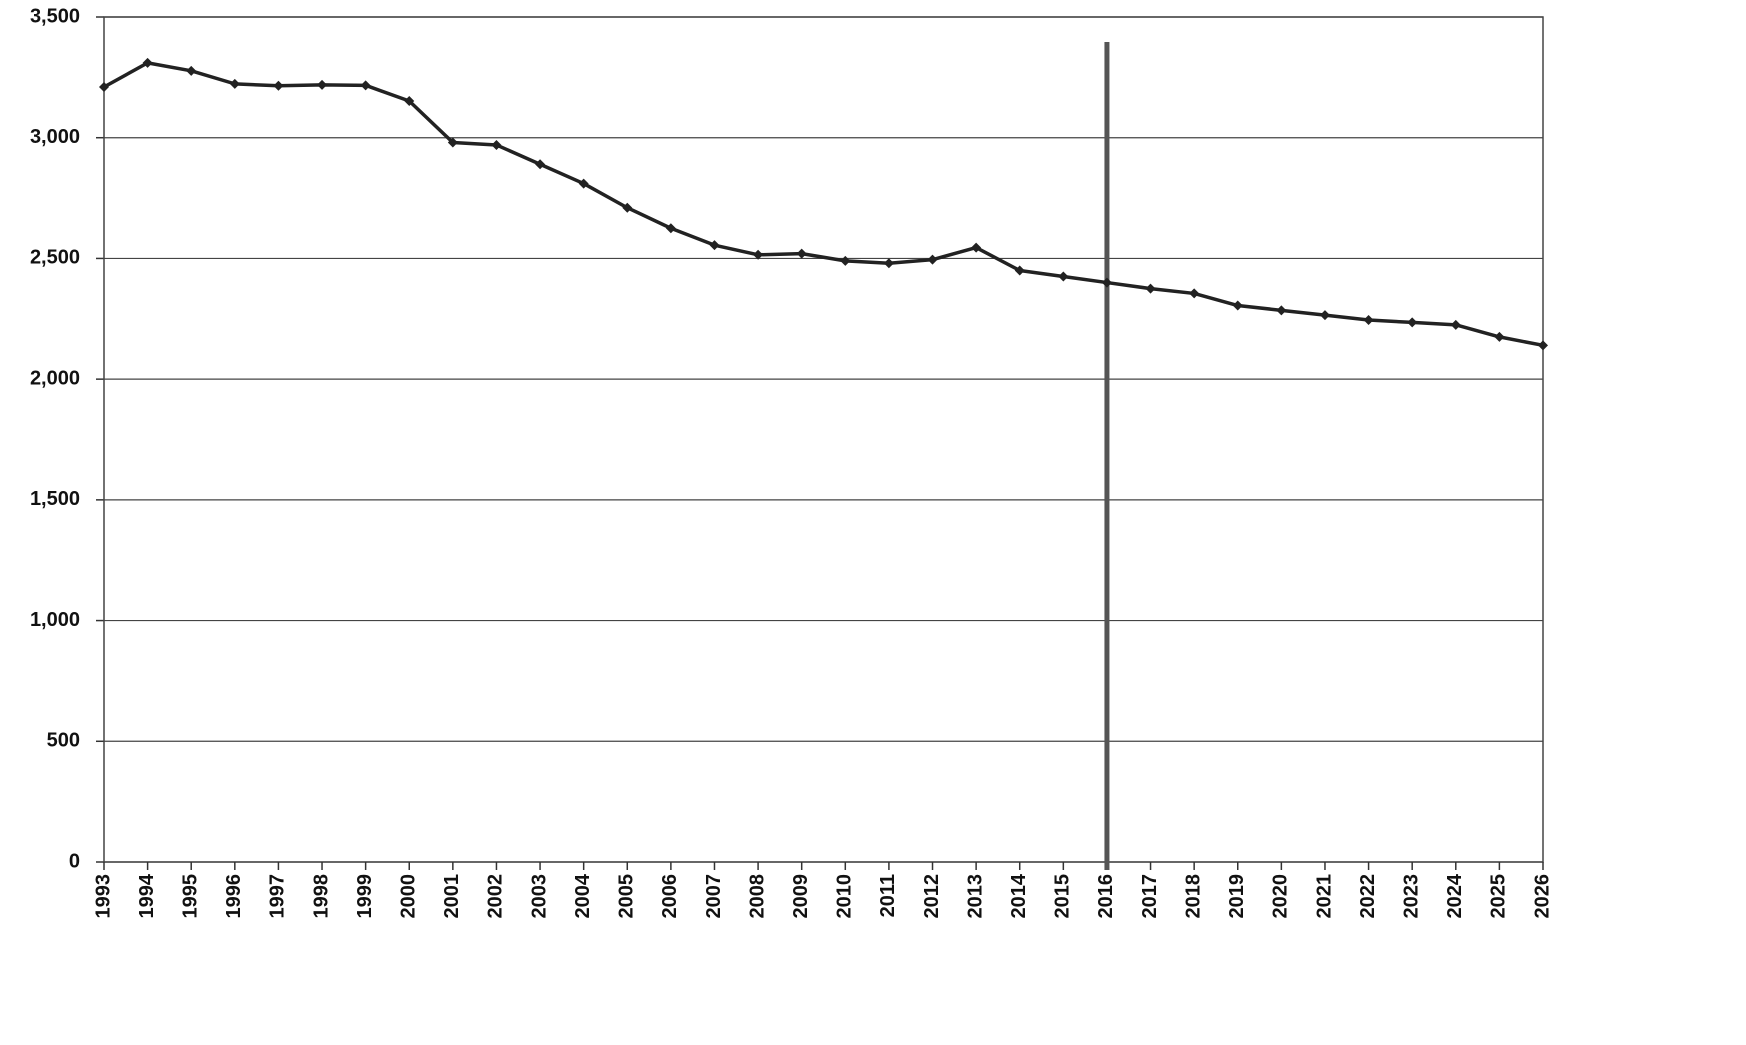 The image size is (1746, 1045). I want to click on x-tick-label: 2017, so click(1150, 896).